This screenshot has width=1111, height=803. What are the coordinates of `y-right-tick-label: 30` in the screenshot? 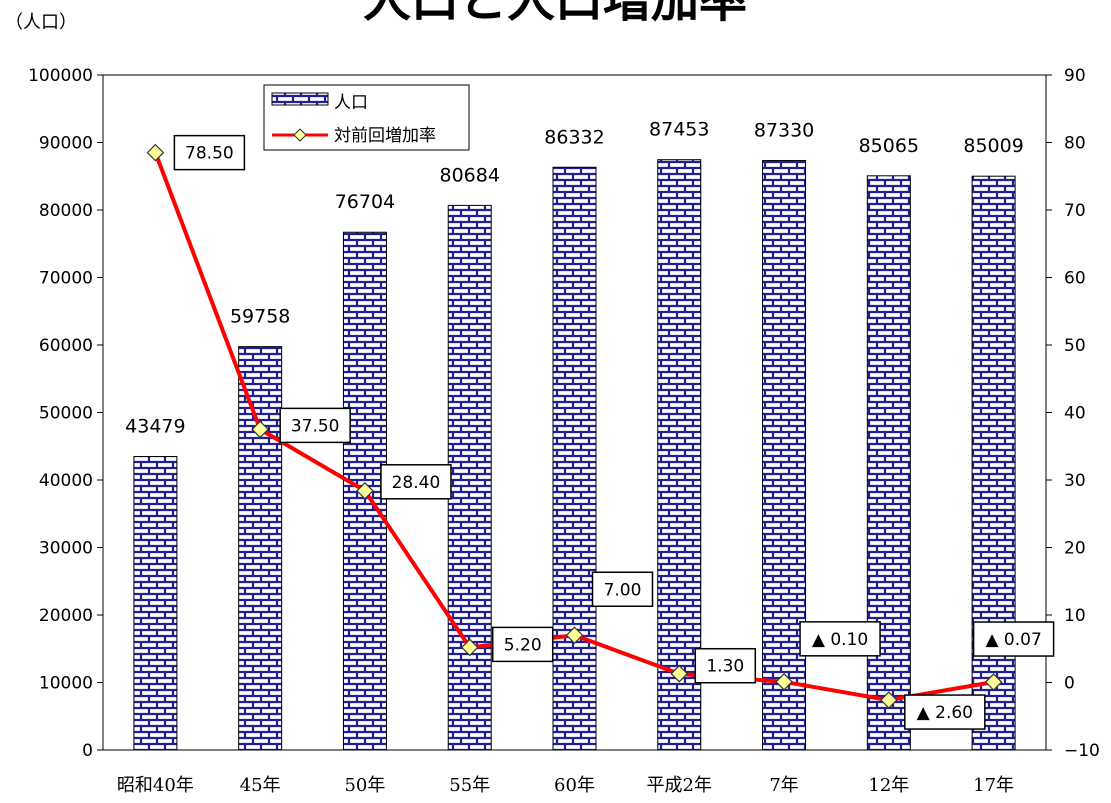 It's located at (1075, 481).